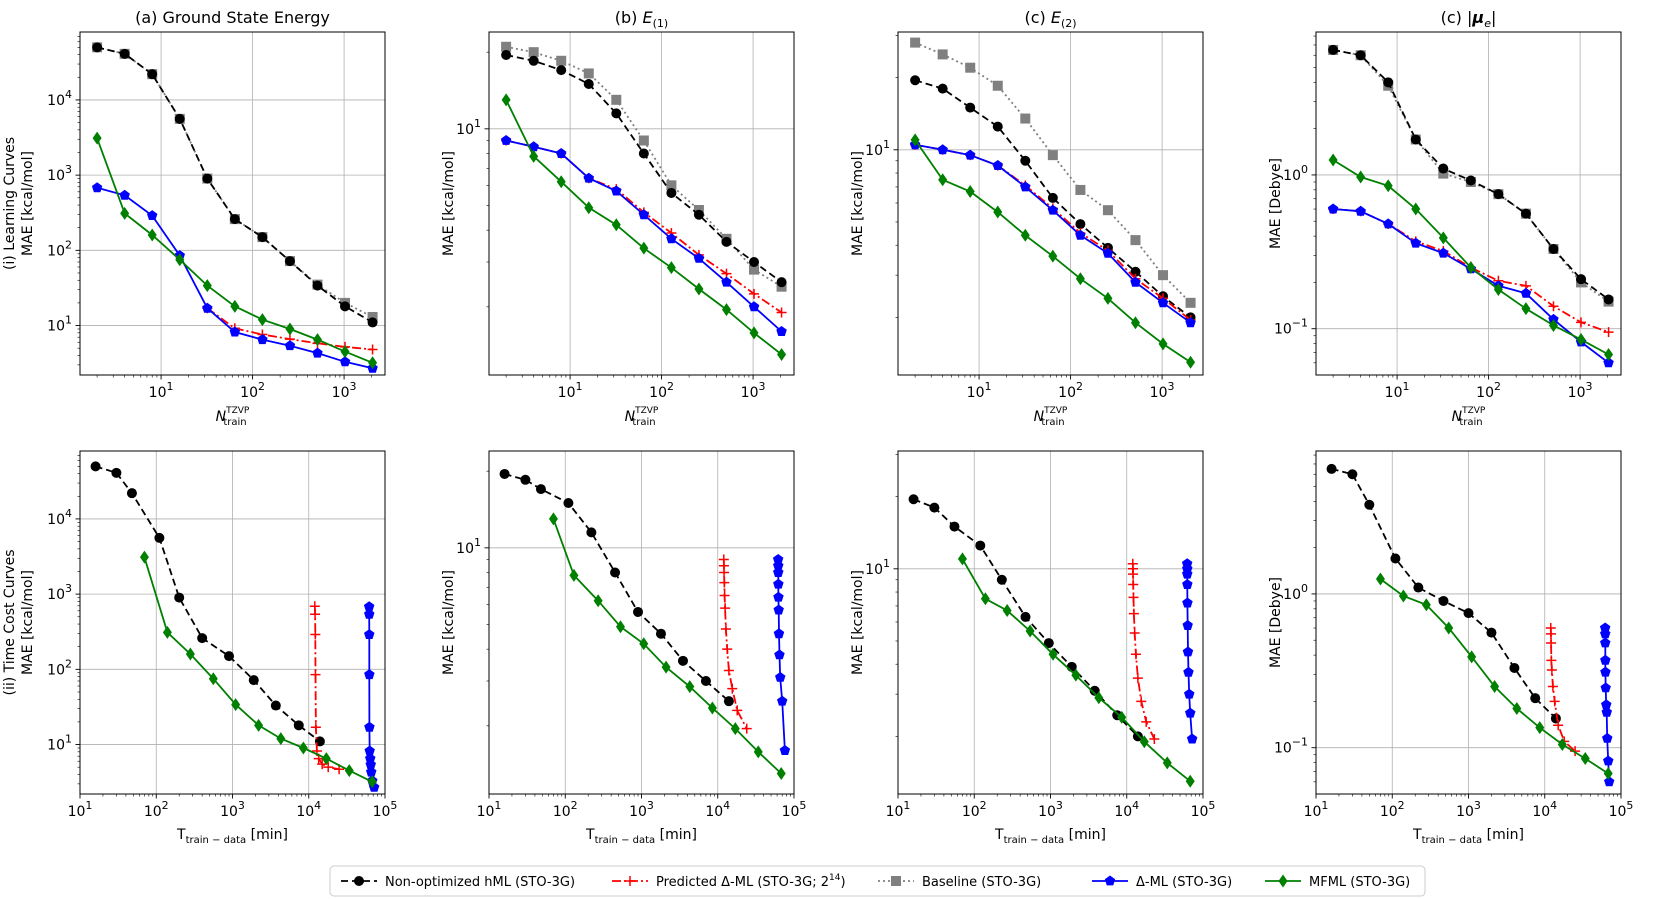 The width and height of the screenshot is (1661, 899). I want to click on row-label: (ii) Time Cost Curves, so click(10, 622).